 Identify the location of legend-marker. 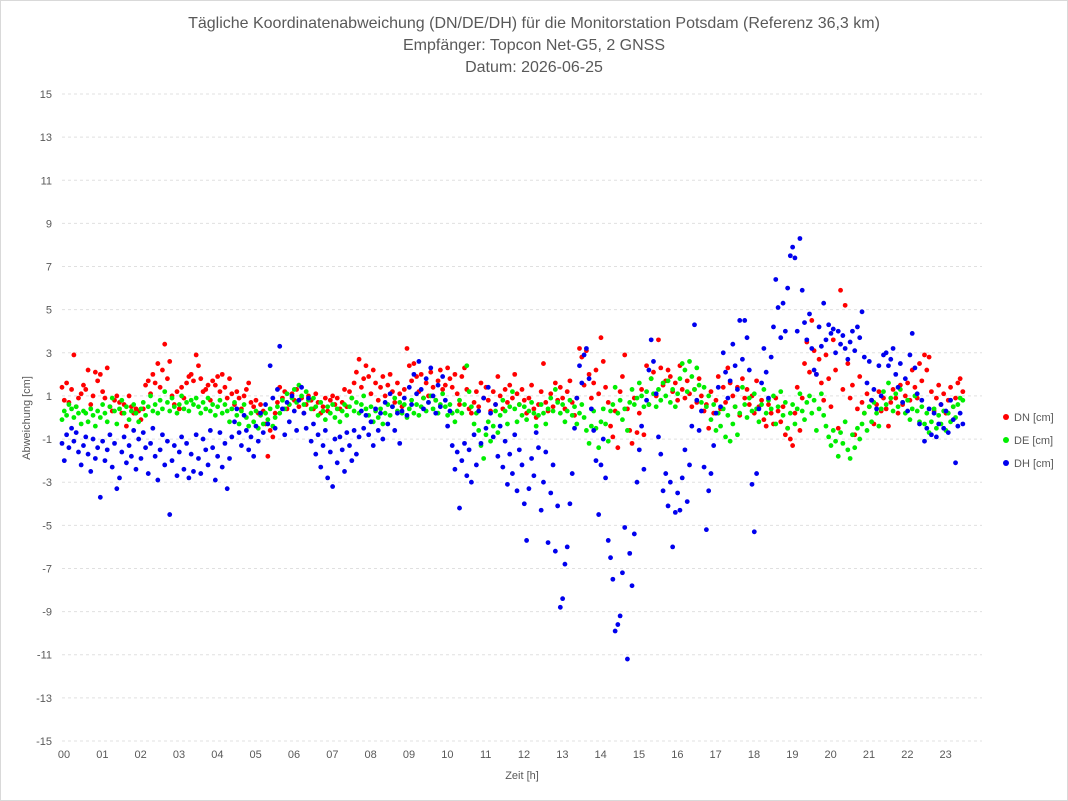
(1006, 440).